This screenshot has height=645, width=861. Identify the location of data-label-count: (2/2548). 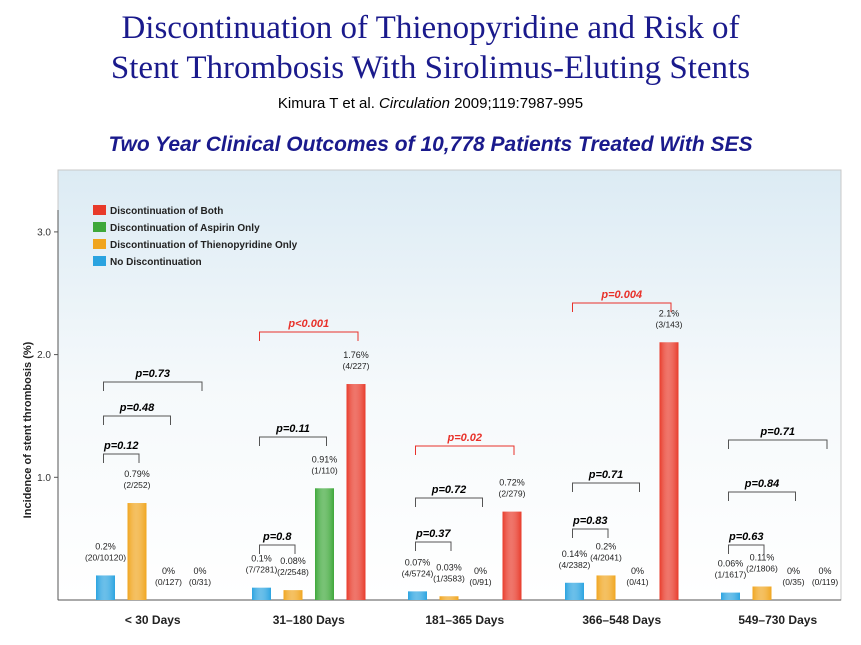
(293, 572).